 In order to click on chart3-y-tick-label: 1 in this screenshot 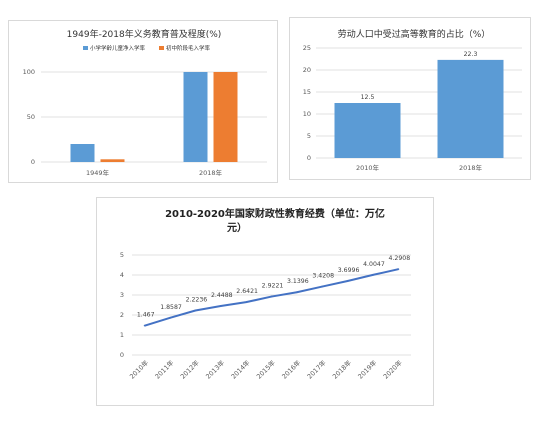, I will do `click(122, 335)`.